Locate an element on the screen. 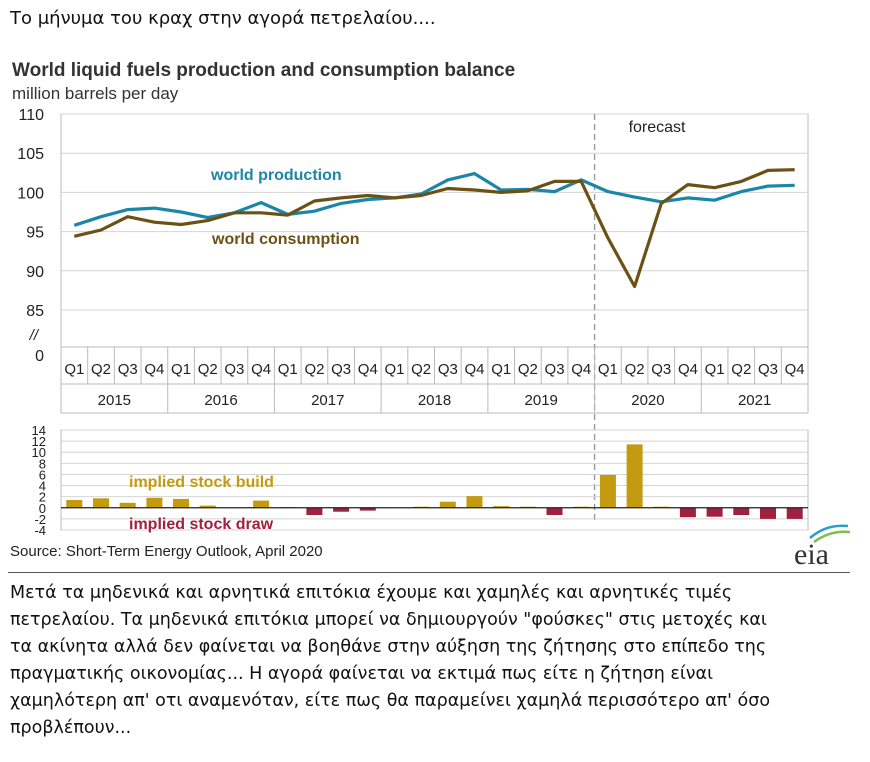 The width and height of the screenshot is (870, 762). year-tick-label: 2019 is located at coordinates (541, 400).